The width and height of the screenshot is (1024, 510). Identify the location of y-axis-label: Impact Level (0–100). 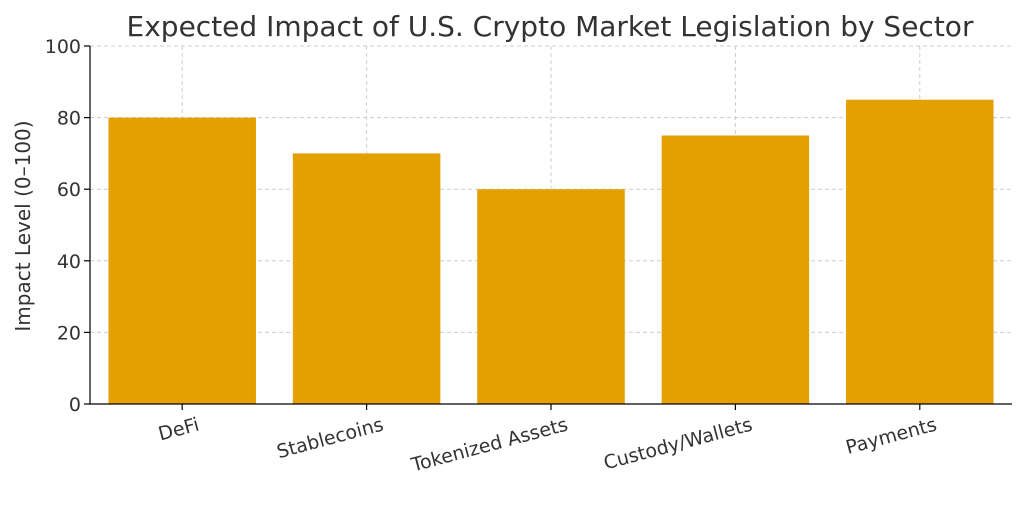
(23, 225).